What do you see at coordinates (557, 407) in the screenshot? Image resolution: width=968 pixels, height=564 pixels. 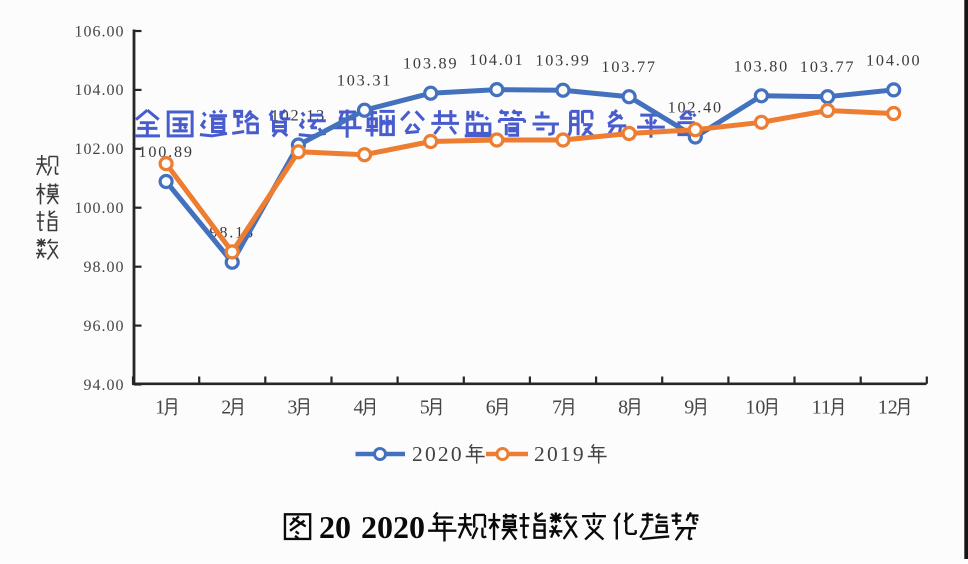 I see `svg-text: 7` at bounding box center [557, 407].